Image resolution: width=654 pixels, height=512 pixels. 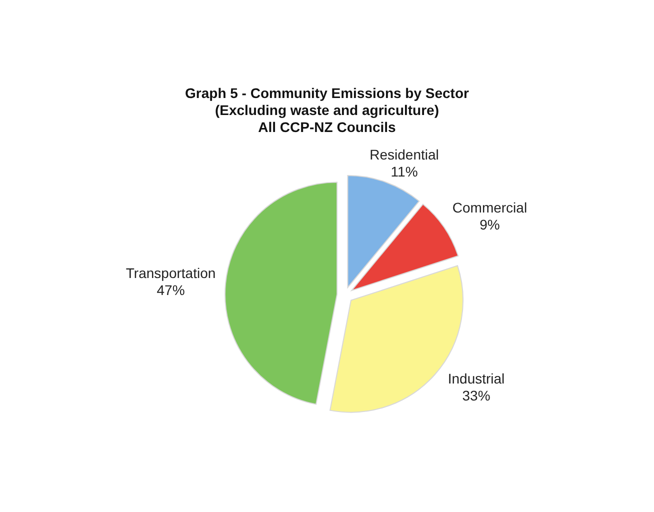 I want to click on chart-title: Graph 5 - Community Emissions by Sector (Excluding waste and agriculture) All CCP-NZ Councils, so click(x=327, y=110).